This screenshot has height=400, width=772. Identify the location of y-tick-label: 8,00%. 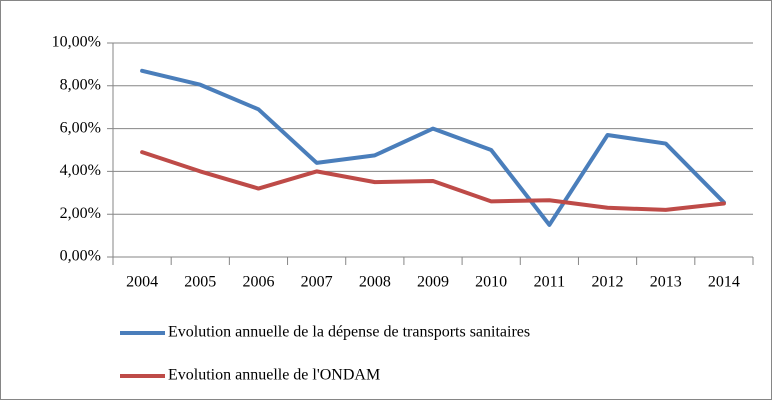
(80, 84).